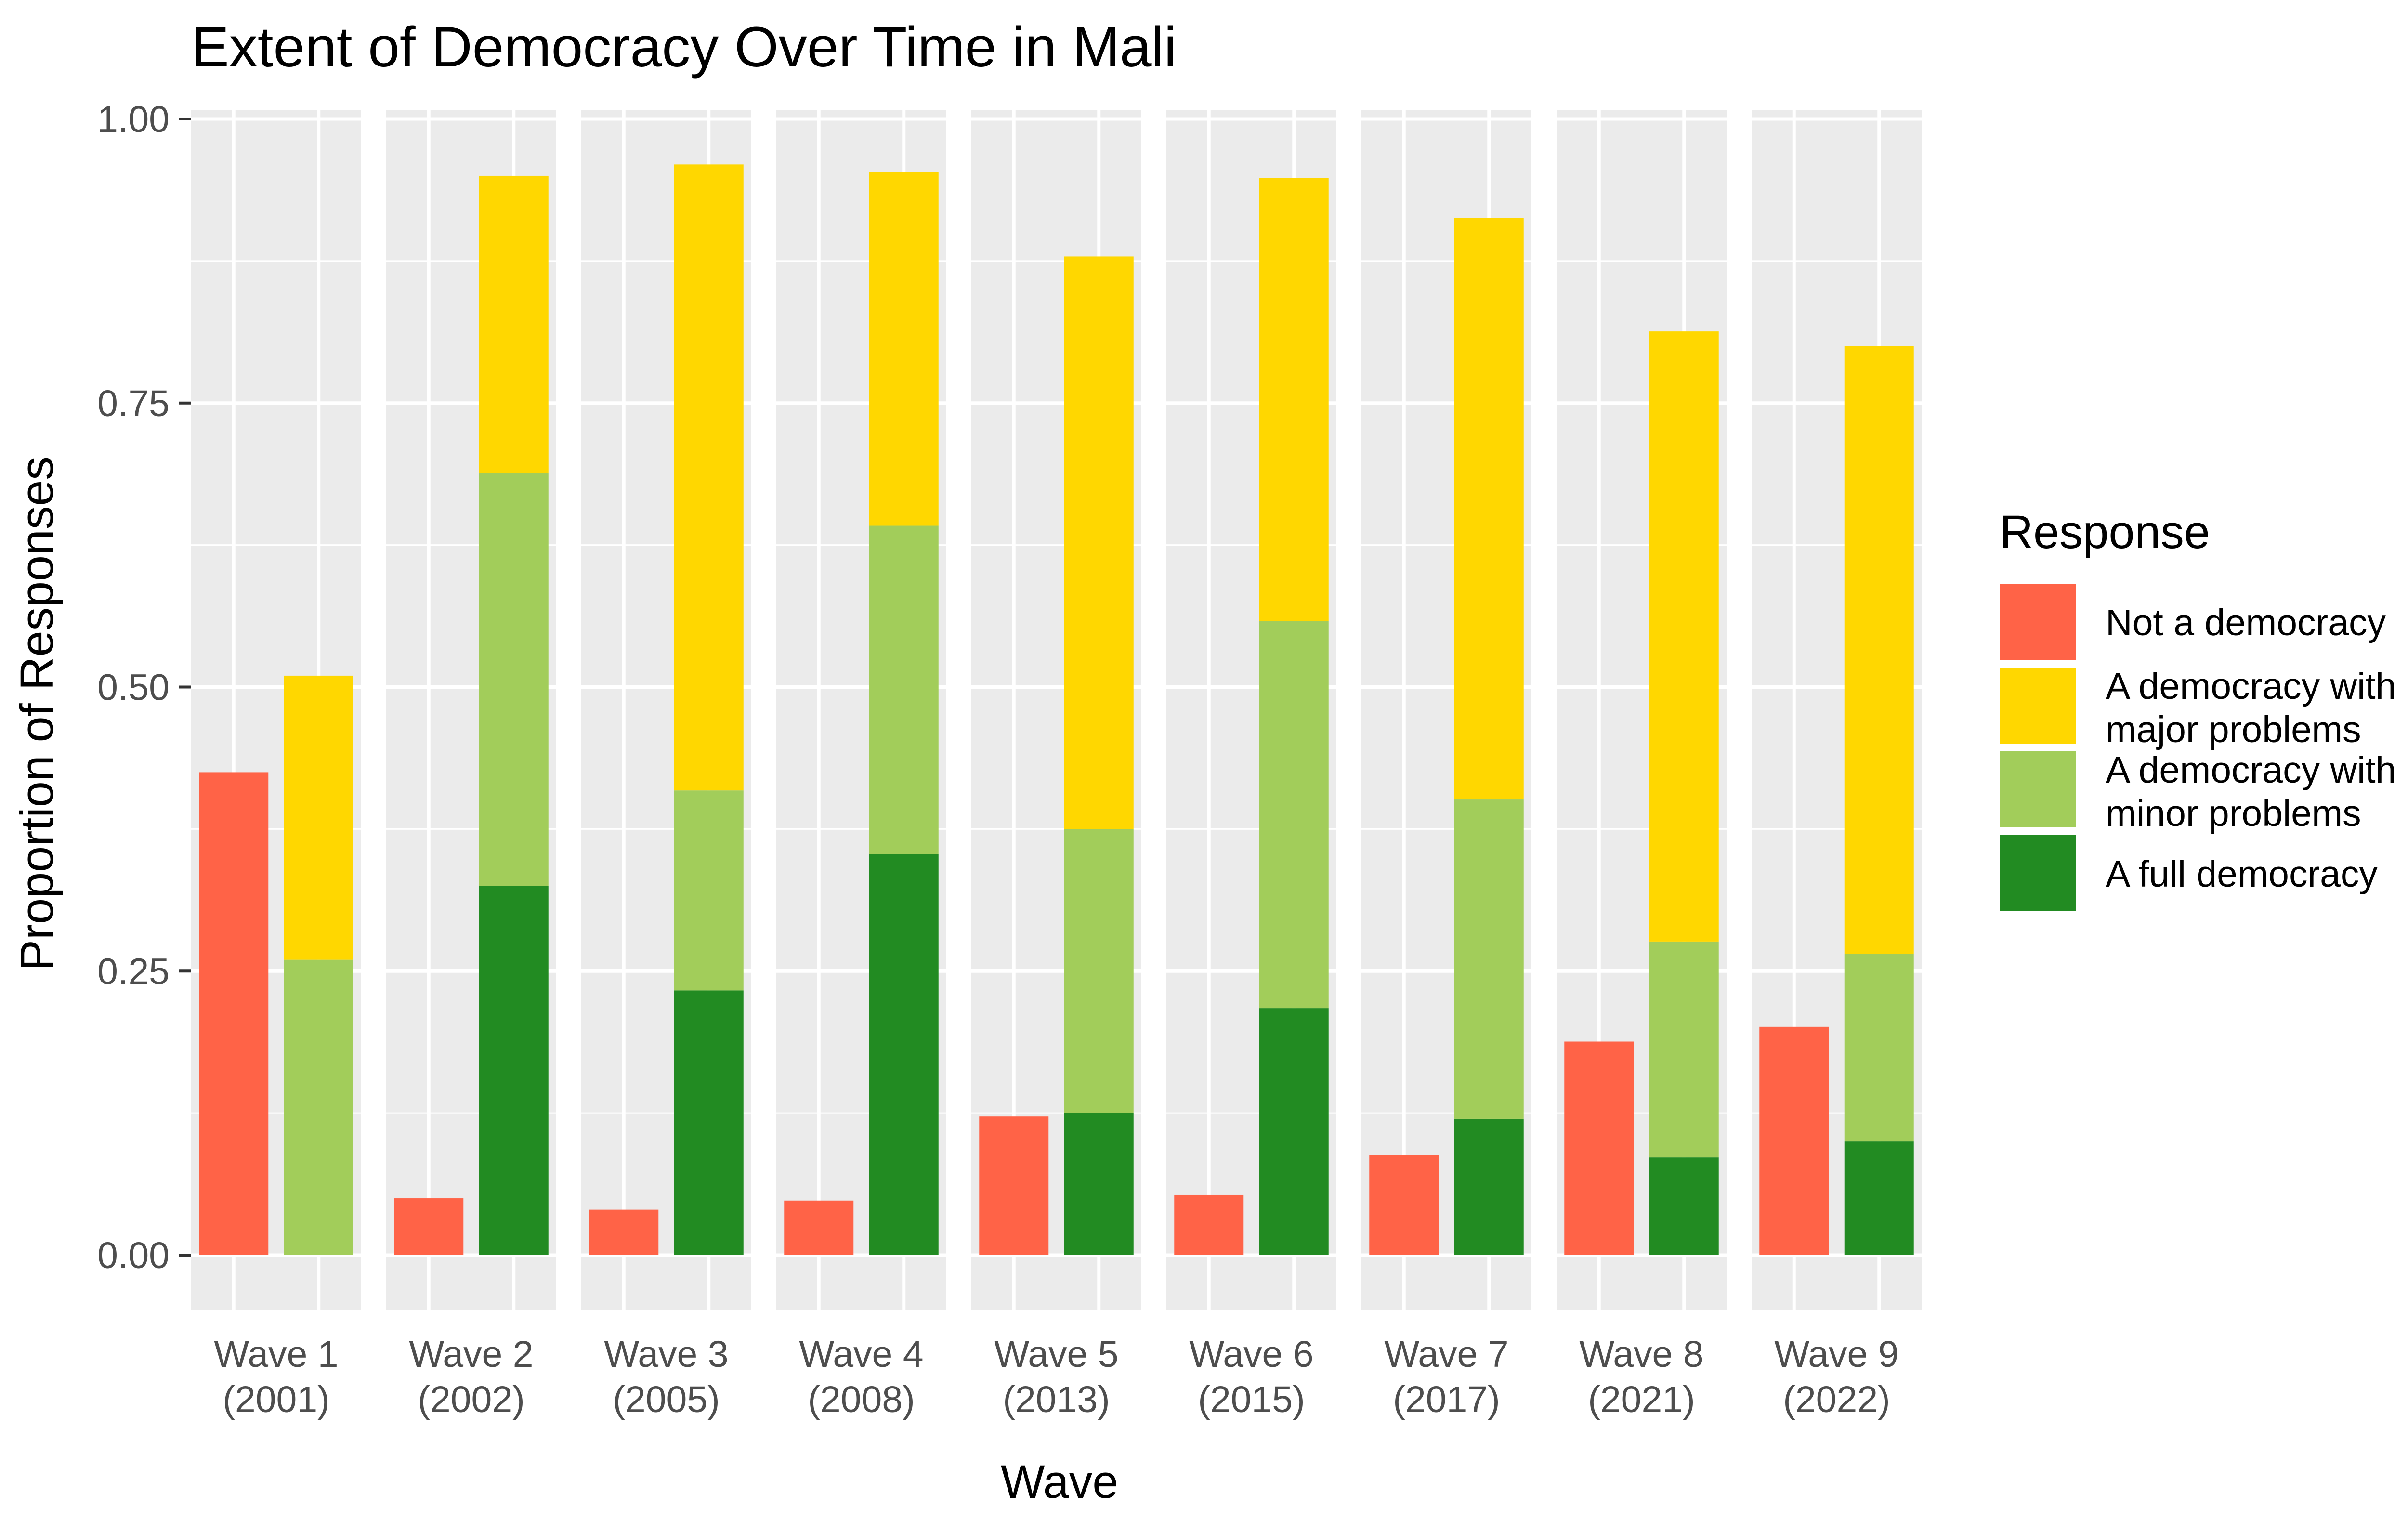  I want to click on x-tick-label-year: (2015), so click(1251, 1399).